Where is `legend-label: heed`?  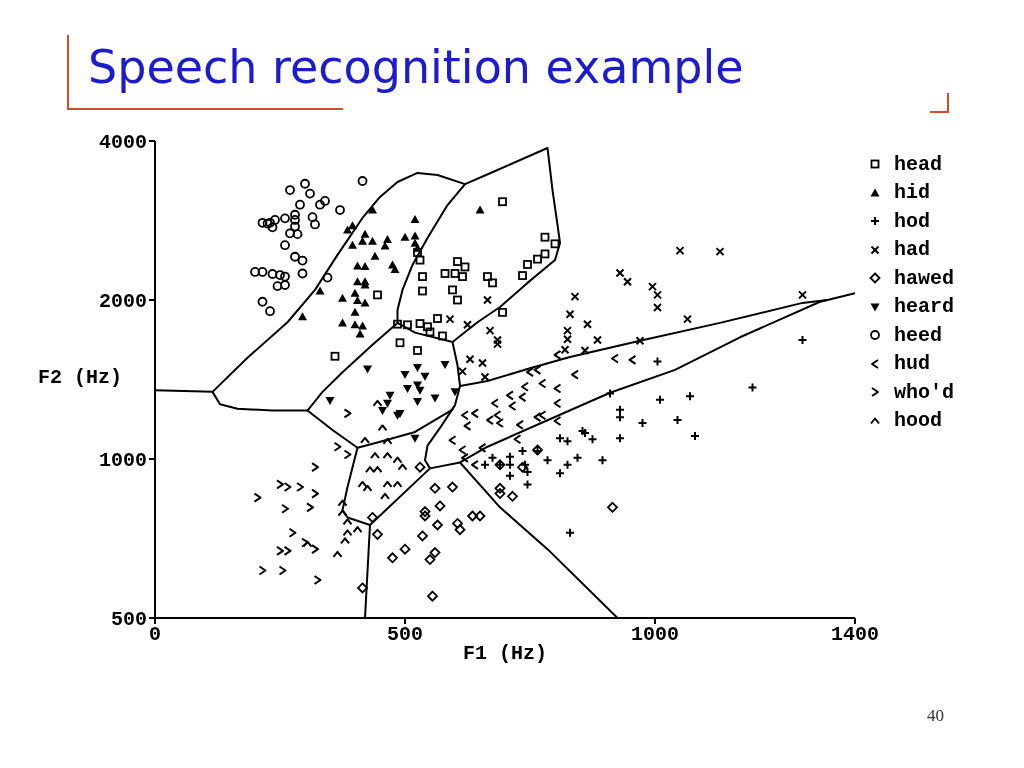 legend-label: heed is located at coordinates (918, 335).